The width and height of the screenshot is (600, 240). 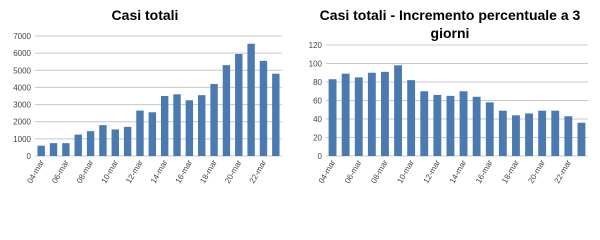 What do you see at coordinates (22, 36) in the screenshot?
I see `y-tick-label: 7000` at bounding box center [22, 36].